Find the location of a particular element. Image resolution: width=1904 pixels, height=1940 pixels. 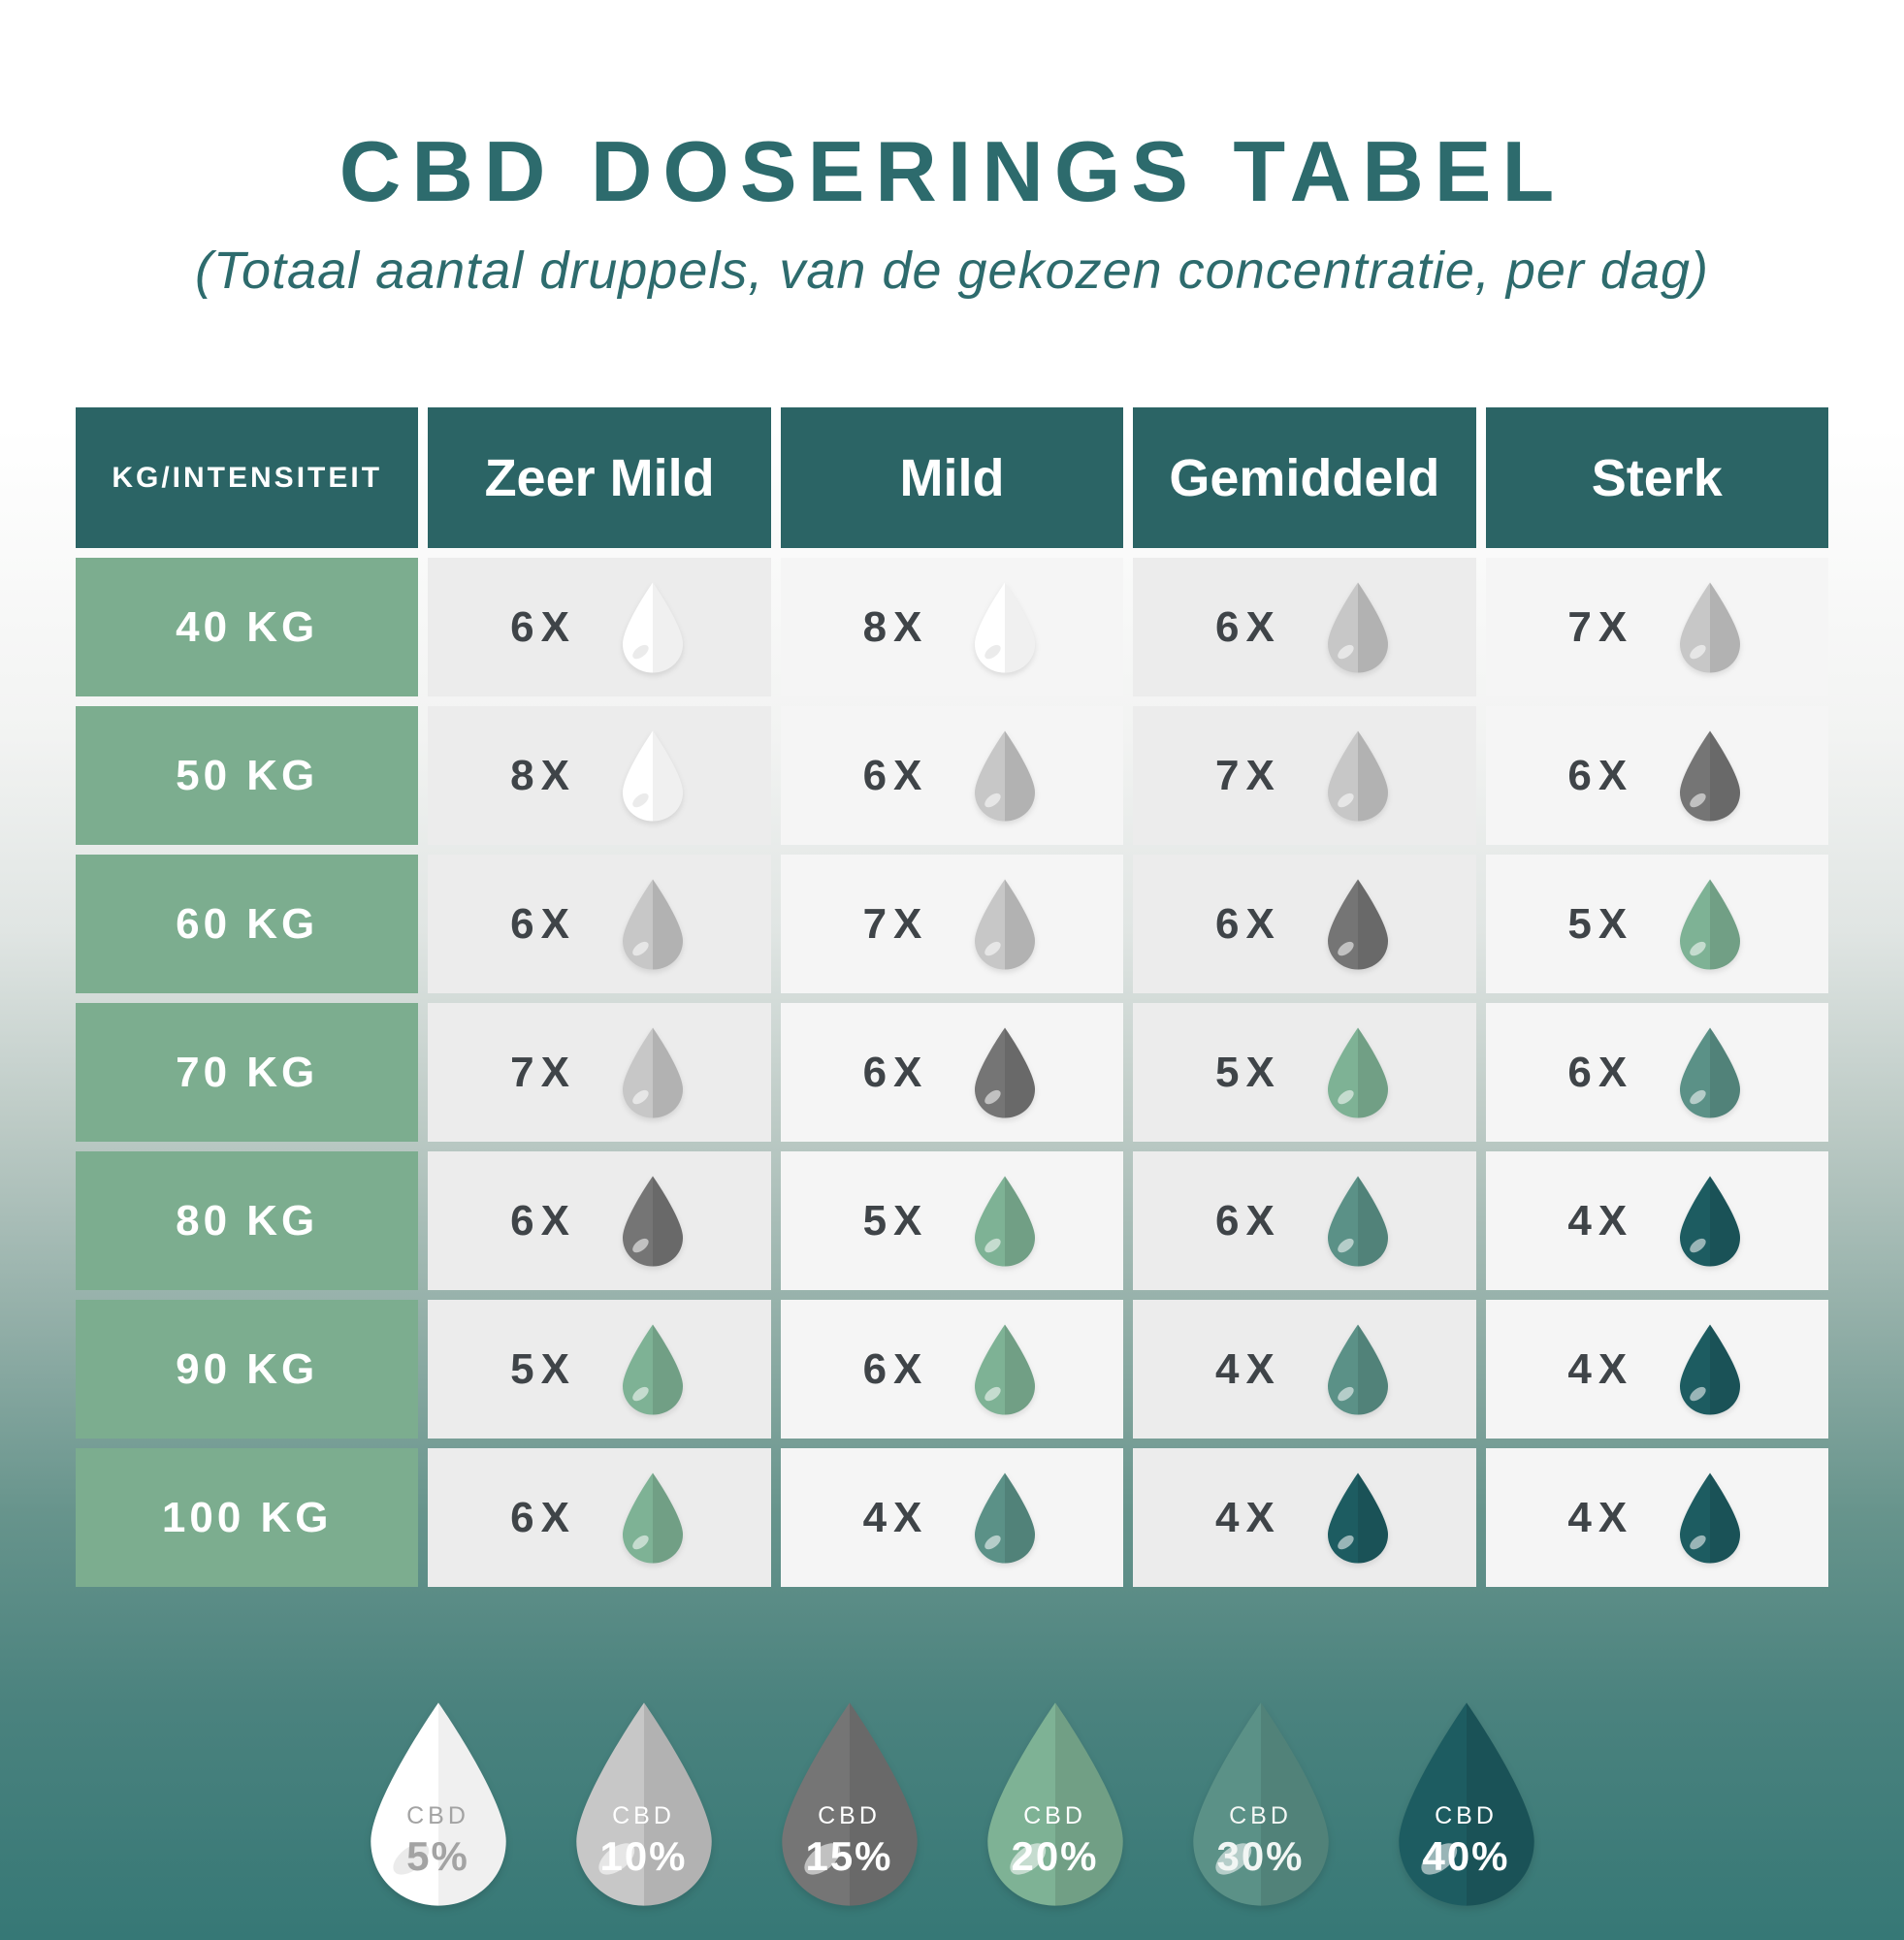

row-label: 70 KG is located at coordinates (247, 1072).